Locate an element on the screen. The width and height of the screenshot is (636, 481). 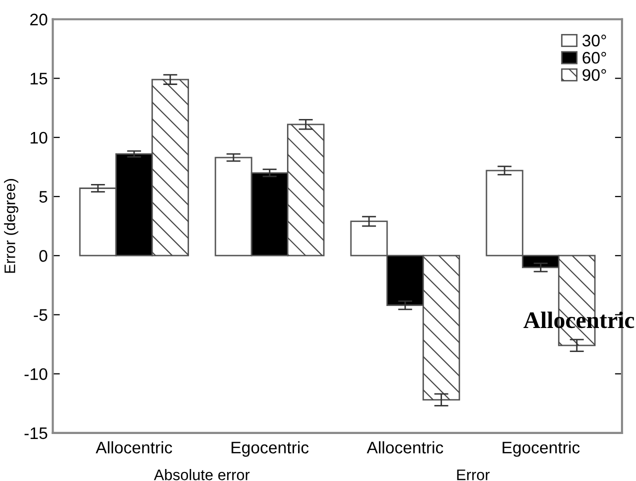
legend-label: 90° is located at coordinates (594, 75).